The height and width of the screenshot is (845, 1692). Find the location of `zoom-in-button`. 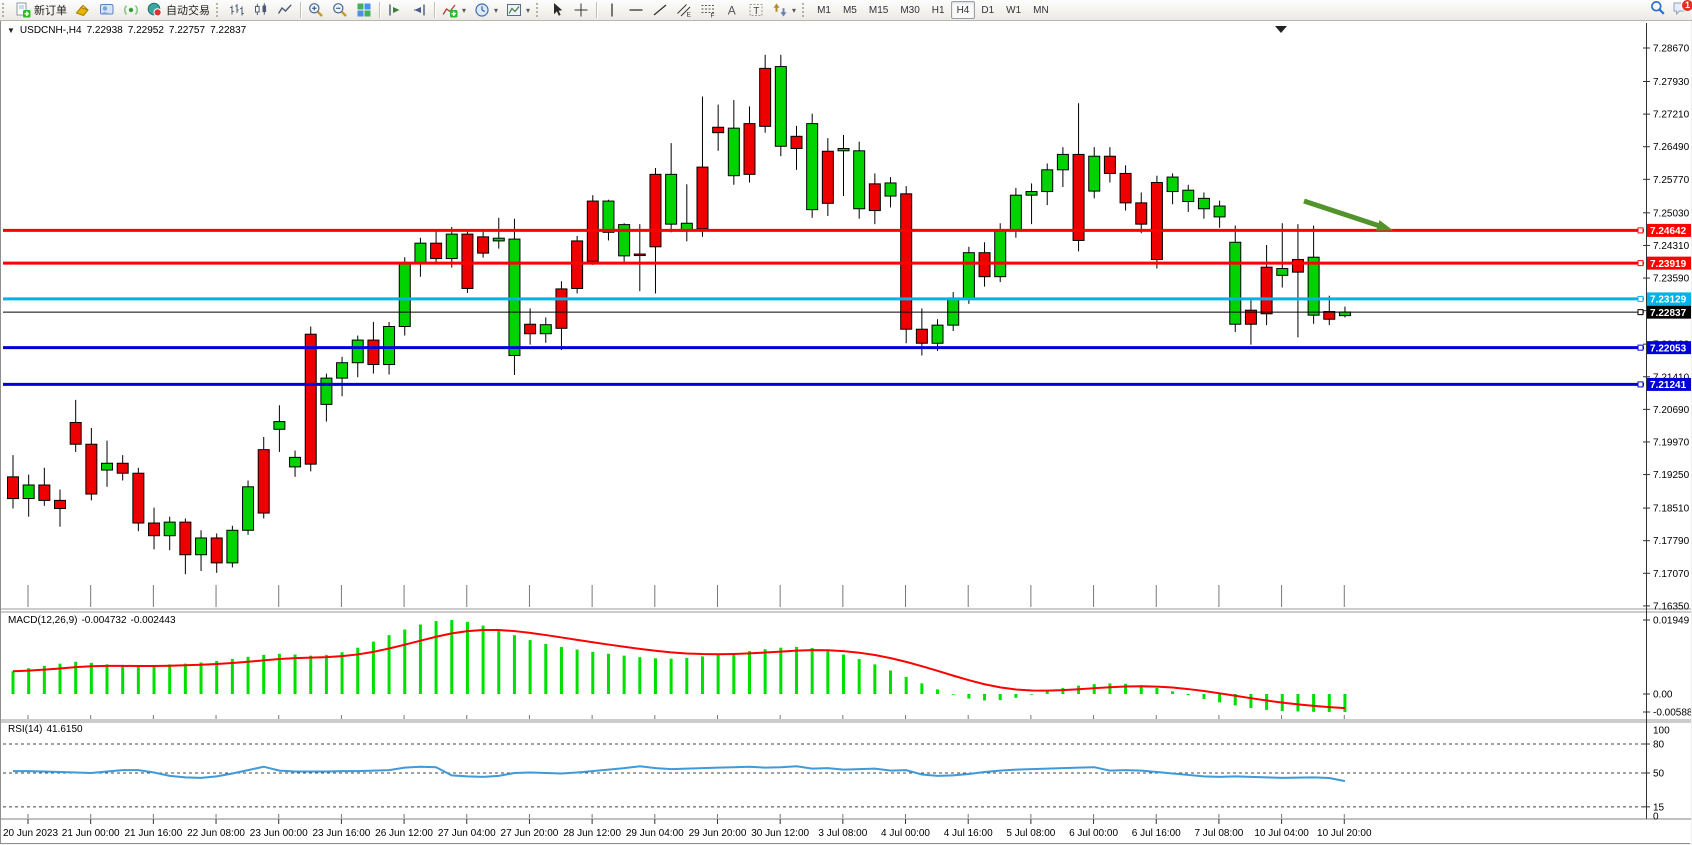

zoom-in-button is located at coordinates (316, 10).